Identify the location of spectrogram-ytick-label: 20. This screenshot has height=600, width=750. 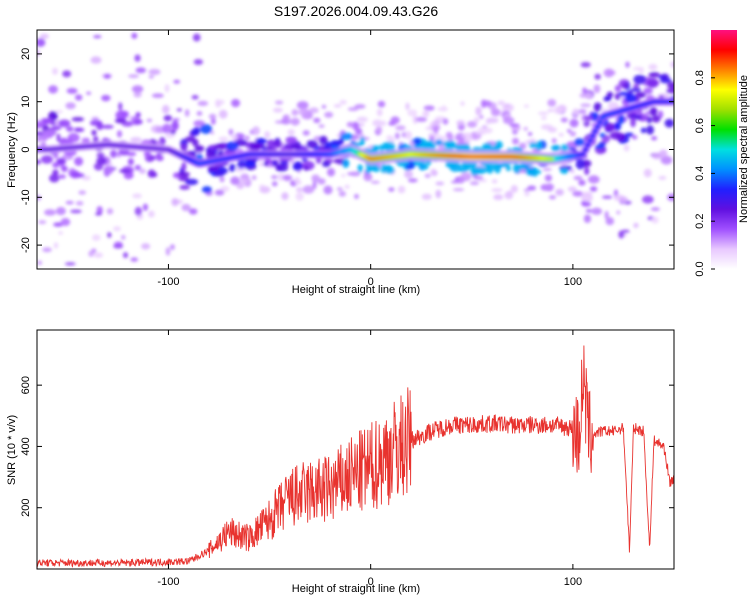
(26, 54).